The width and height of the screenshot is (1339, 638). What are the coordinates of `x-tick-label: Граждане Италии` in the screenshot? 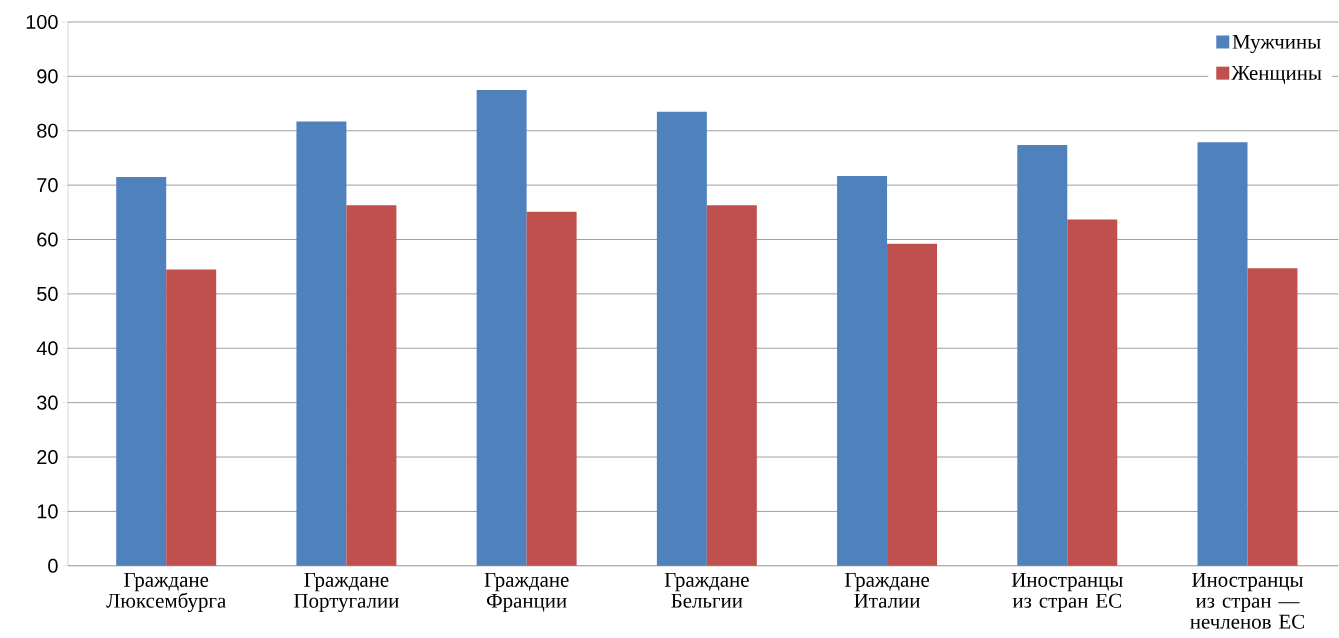 It's located at (887, 590).